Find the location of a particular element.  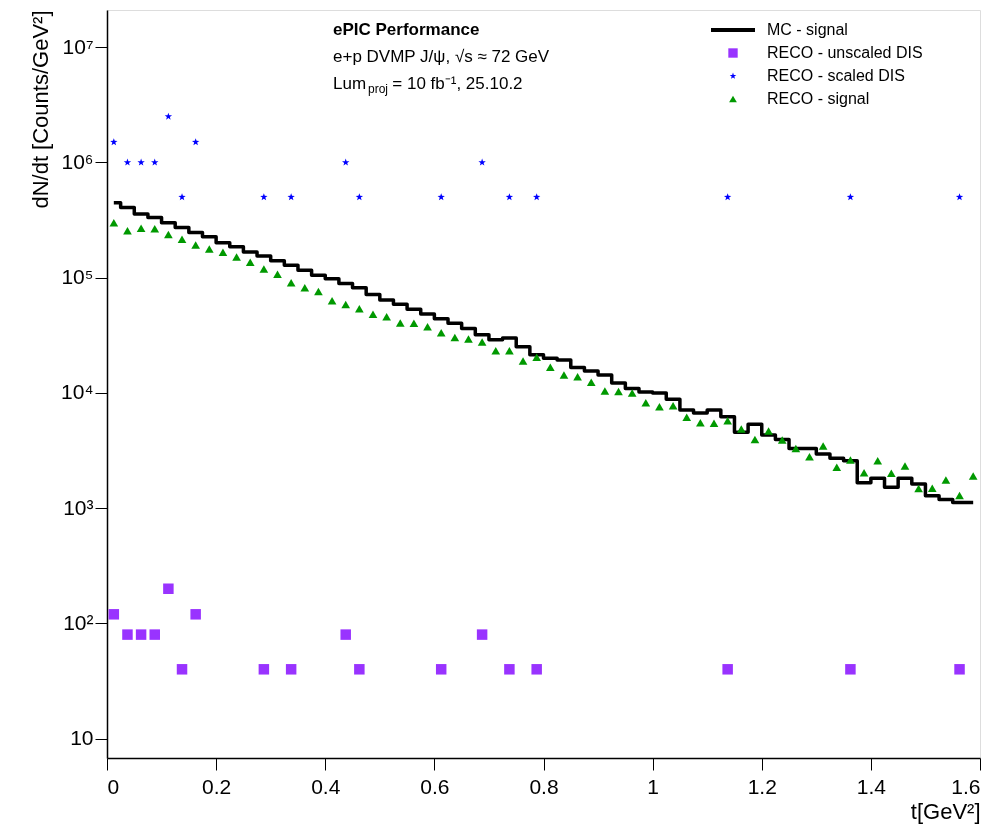

annotation: ePIC Performance is located at coordinates (406, 29).